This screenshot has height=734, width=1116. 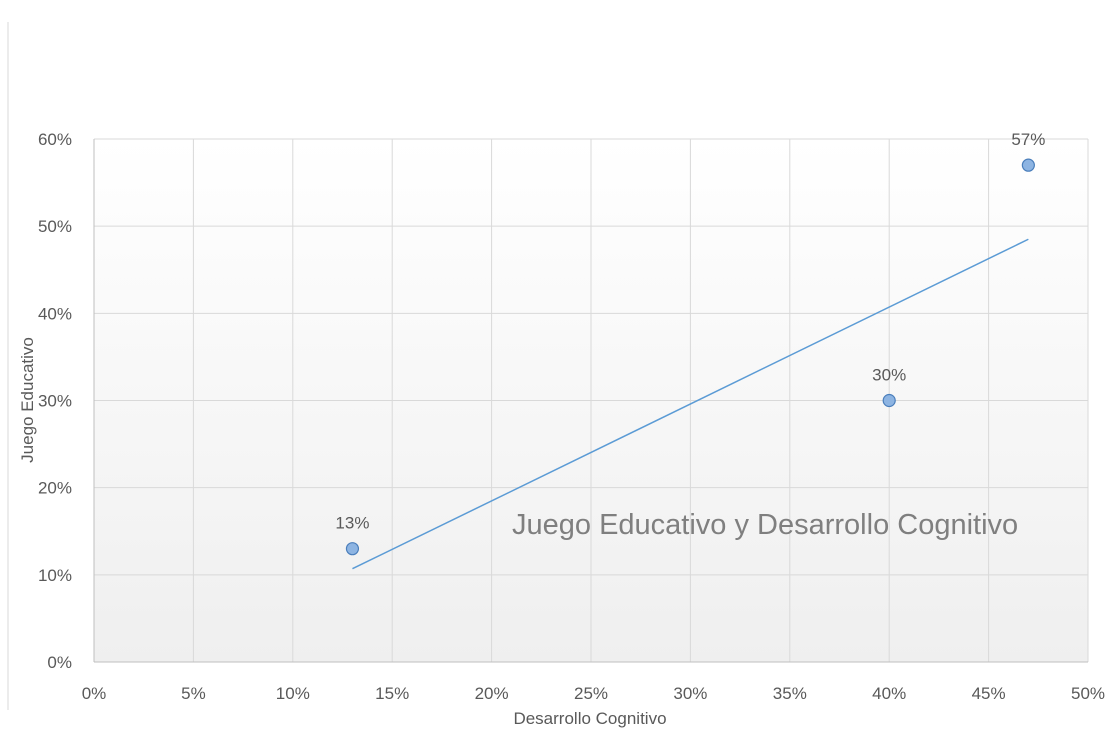 I want to click on x-tick-label: 20%, so click(x=492, y=693).